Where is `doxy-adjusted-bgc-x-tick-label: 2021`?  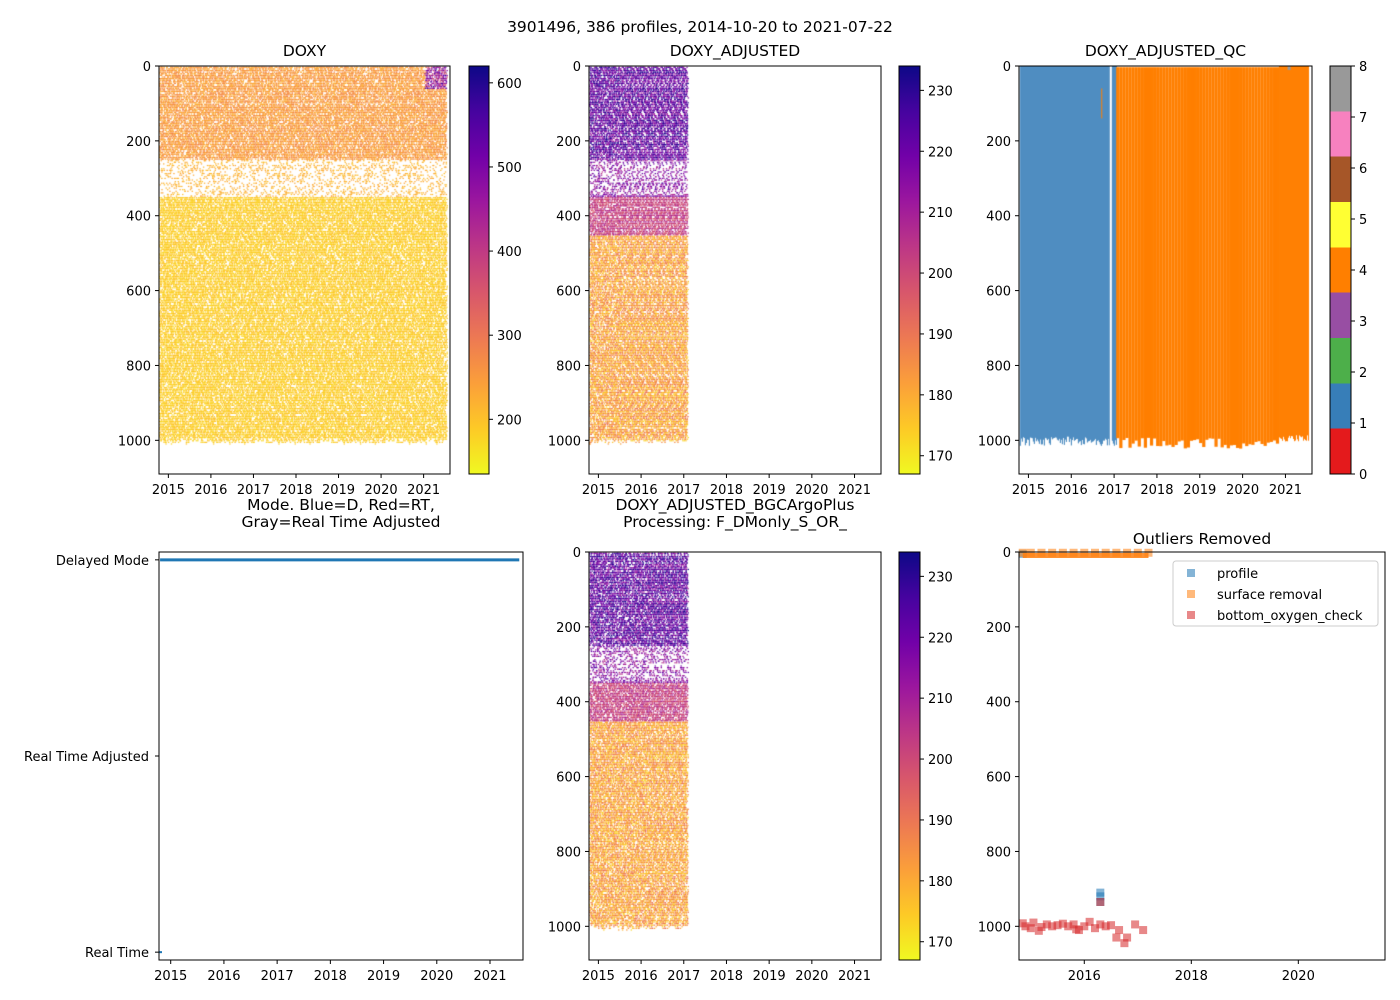 doxy-adjusted-bgc-x-tick-label: 2021 is located at coordinates (854, 976).